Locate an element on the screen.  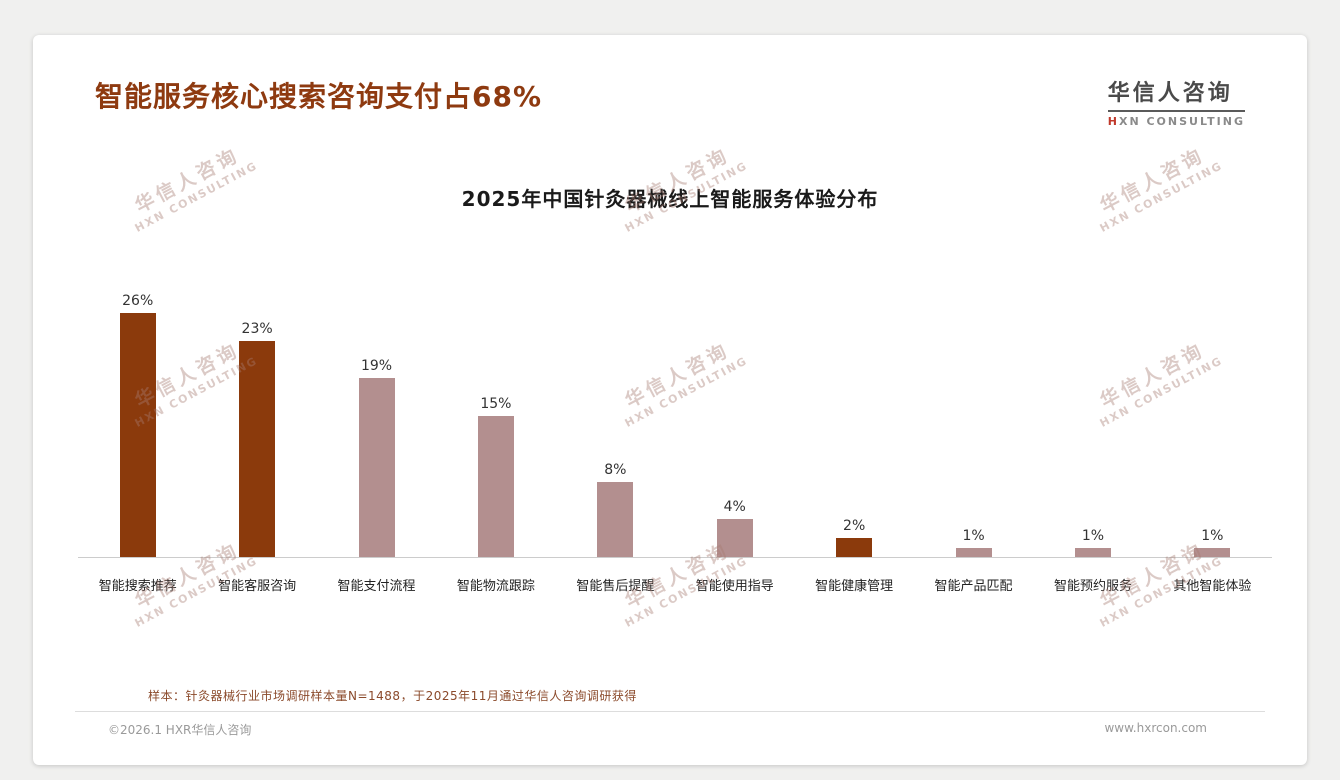
bar-value-label: 8% is located at coordinates (615, 469).